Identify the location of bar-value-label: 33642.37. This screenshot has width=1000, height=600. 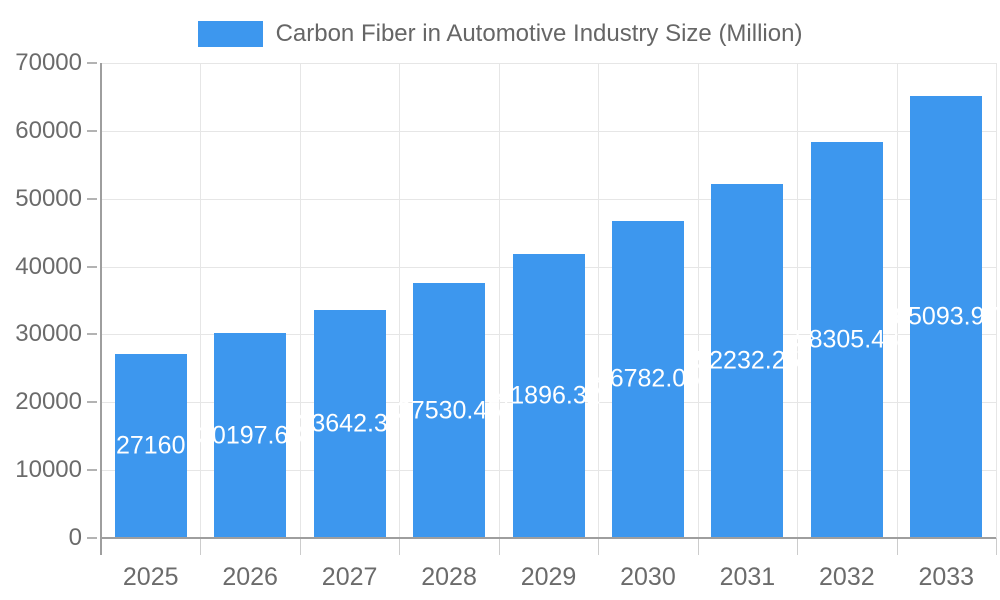
(349, 423).